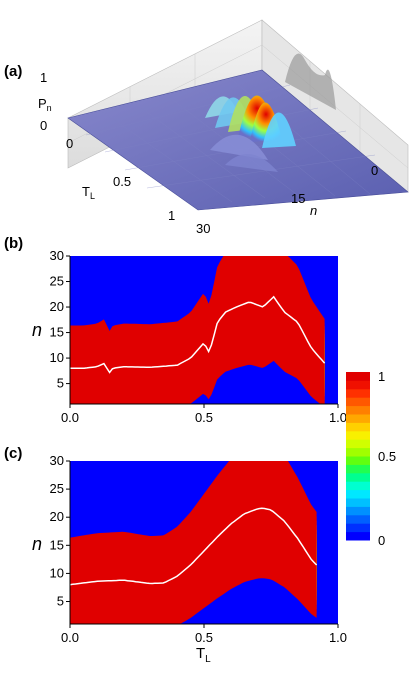  I want to click on n-tick-30: 30, so click(203, 228).